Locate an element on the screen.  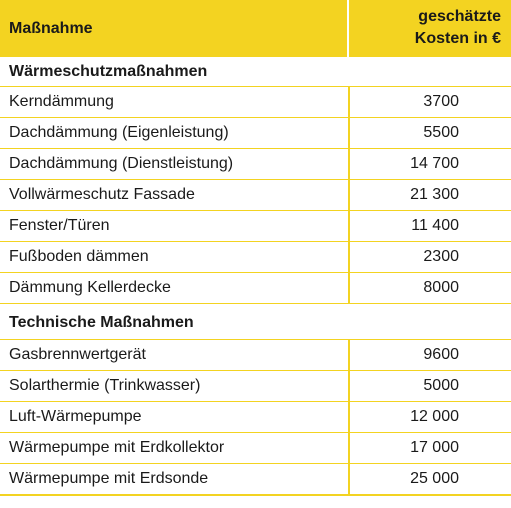
row-name: Solarthermie (Trinkwasser) is located at coordinates (105, 385).